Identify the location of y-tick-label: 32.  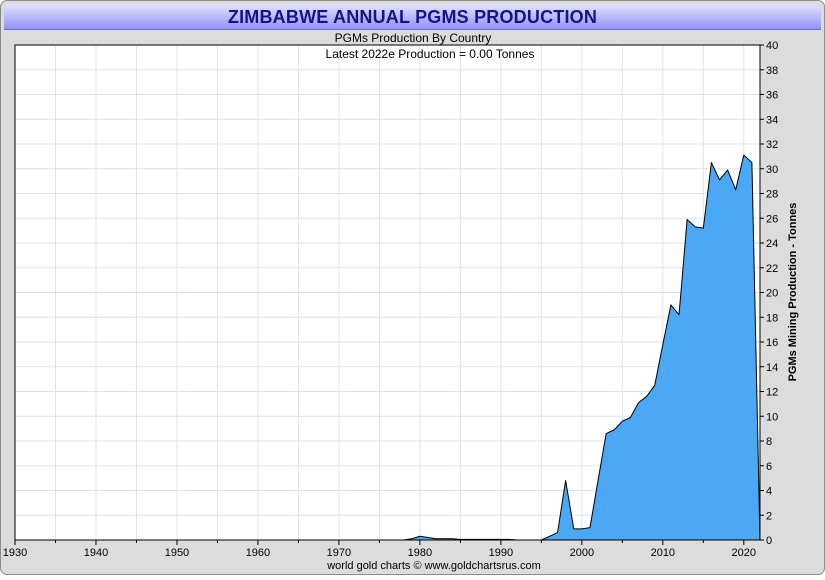
(772, 145).